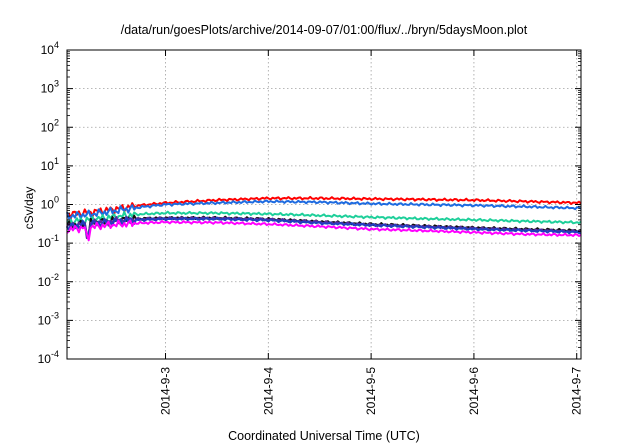 This screenshot has width=640, height=448. Describe the element at coordinates (48, 318) in the screenshot. I see `y-tick-label: 10⁻³` at that location.